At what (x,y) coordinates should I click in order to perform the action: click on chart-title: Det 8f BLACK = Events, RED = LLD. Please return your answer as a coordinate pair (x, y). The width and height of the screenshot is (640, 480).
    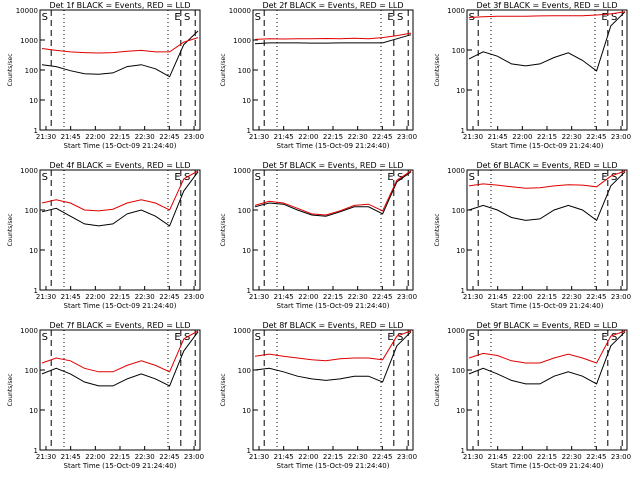
    Looking at the image, I should click on (332, 325).